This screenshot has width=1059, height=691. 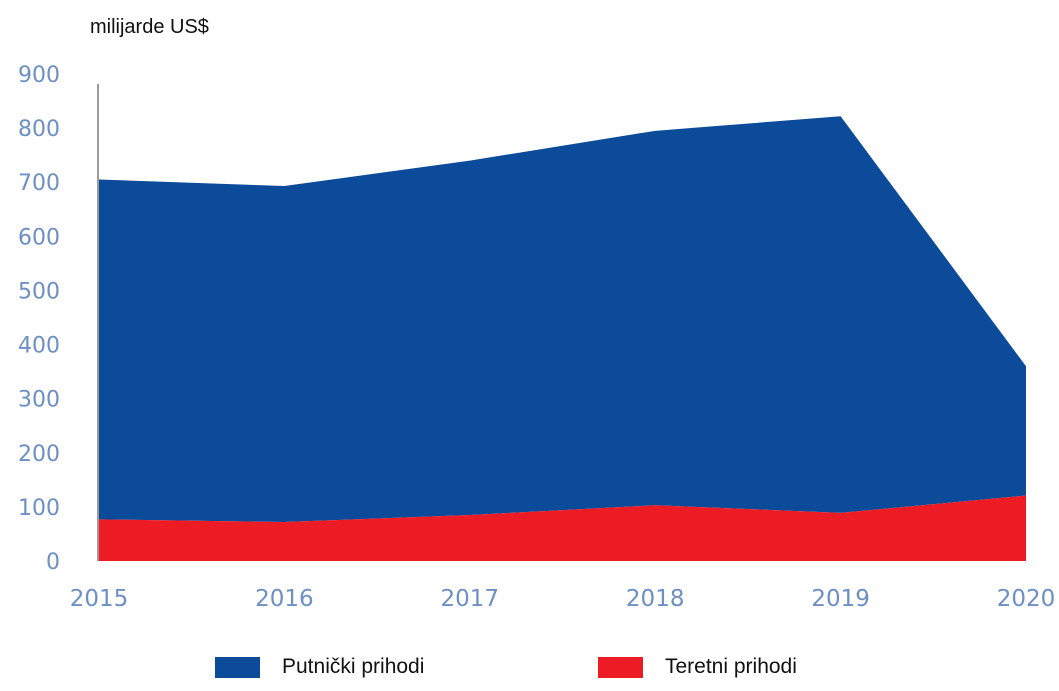 What do you see at coordinates (284, 599) in the screenshot?
I see `x-tick-label: 2016` at bounding box center [284, 599].